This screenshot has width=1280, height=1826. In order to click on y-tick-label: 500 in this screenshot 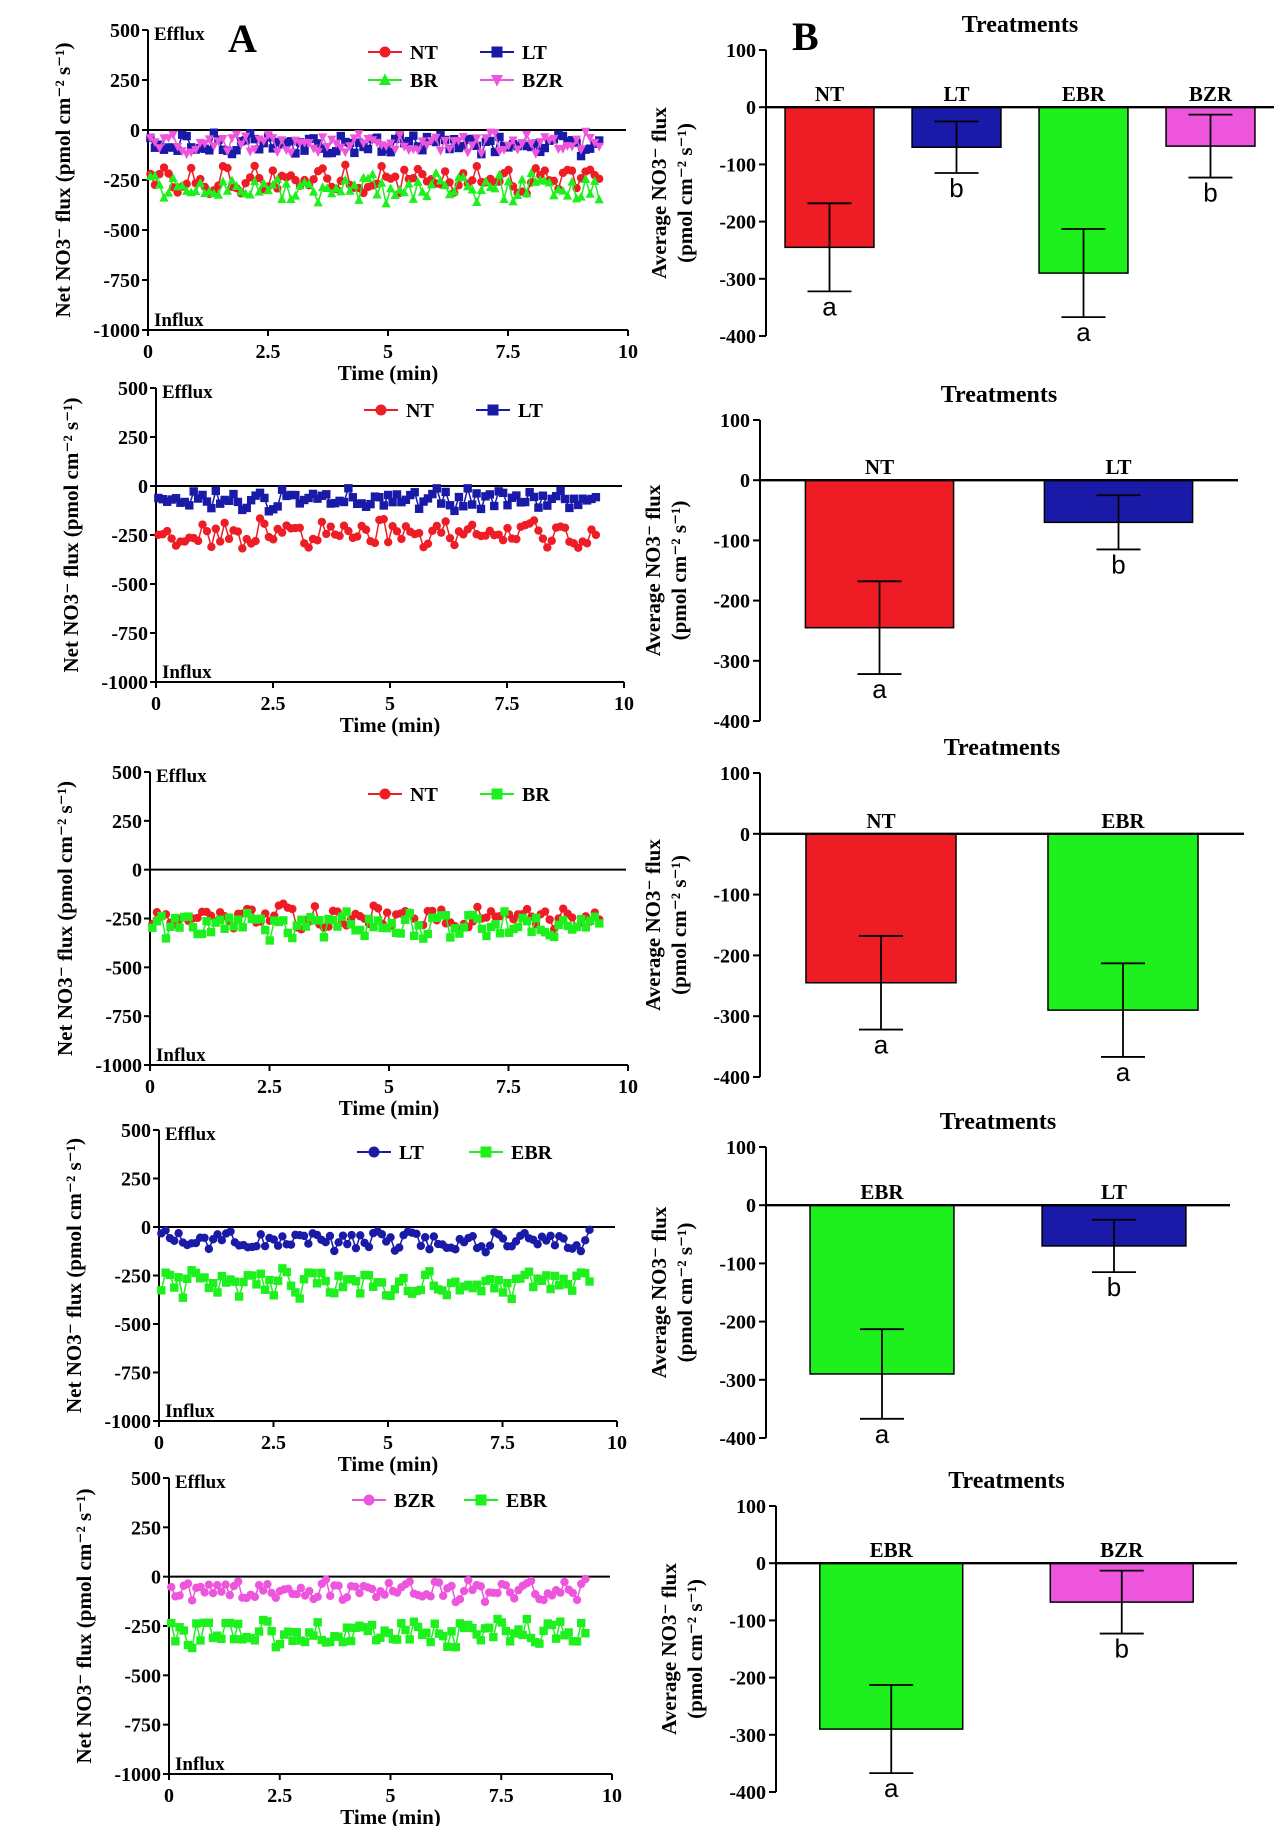, I will do `click(133, 389)`.